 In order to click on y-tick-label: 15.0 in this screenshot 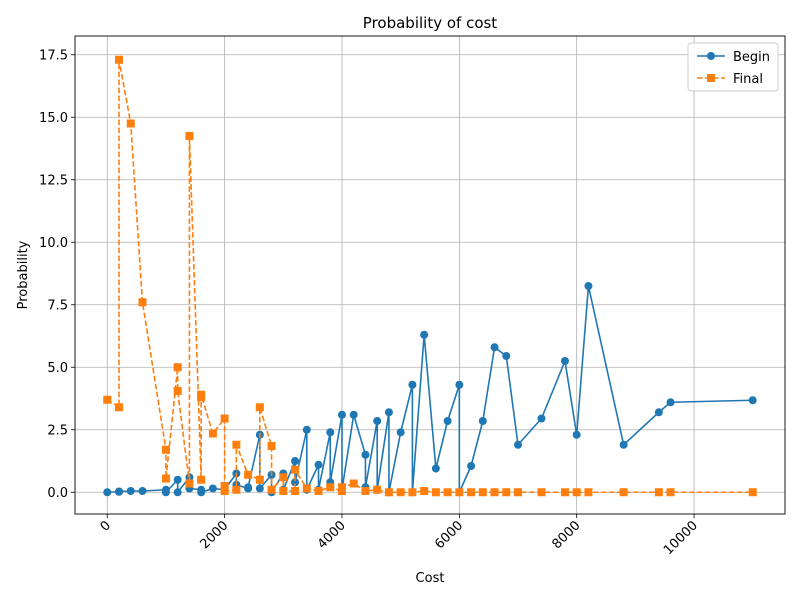, I will do `click(53, 118)`.